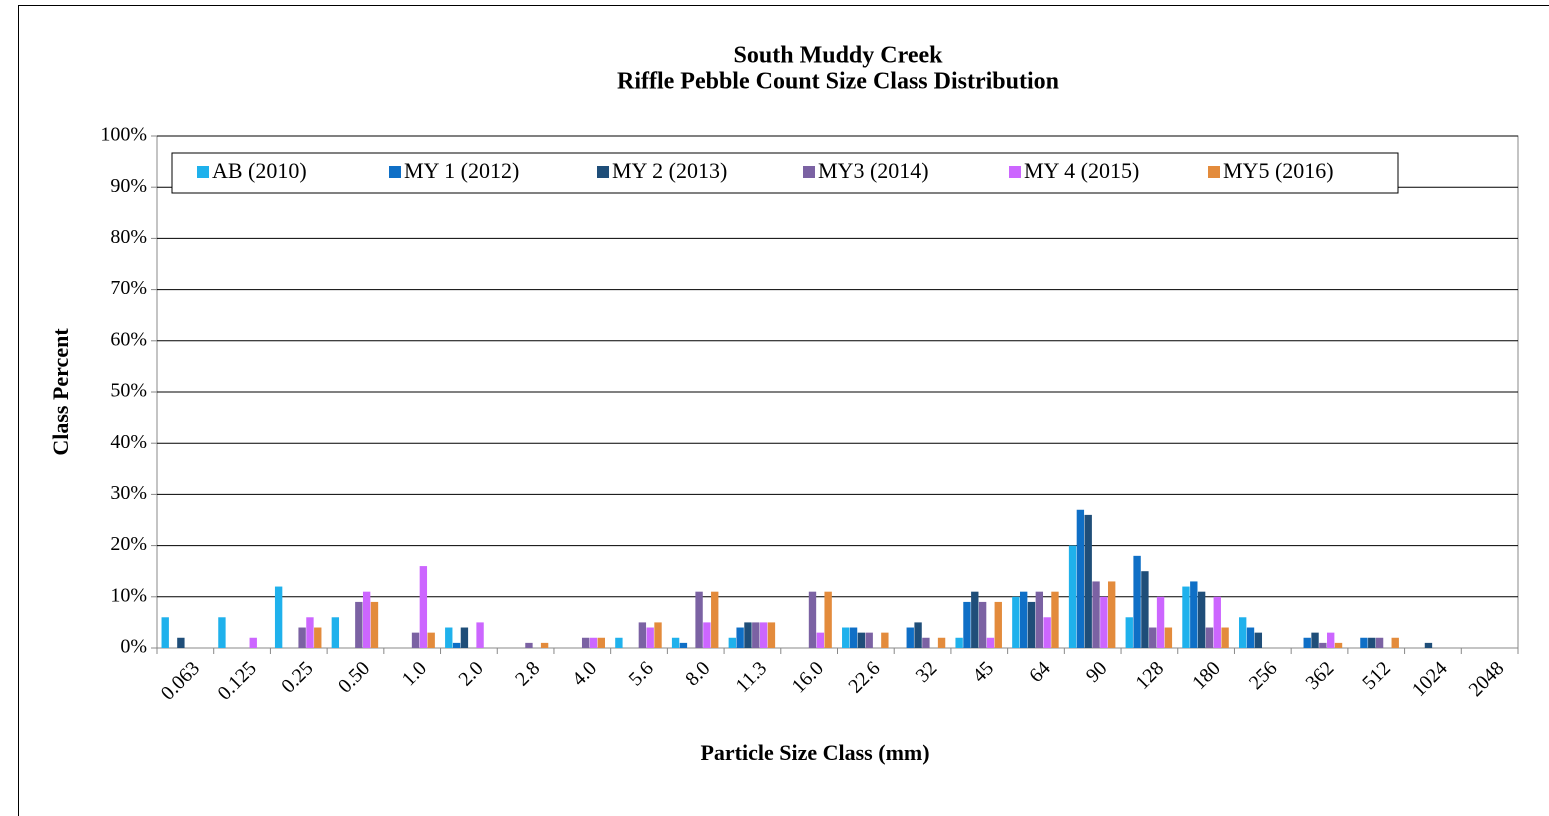 This screenshot has height=816, width=1549. Describe the element at coordinates (128, 339) in the screenshot. I see `y-tick-label: 60%` at that location.